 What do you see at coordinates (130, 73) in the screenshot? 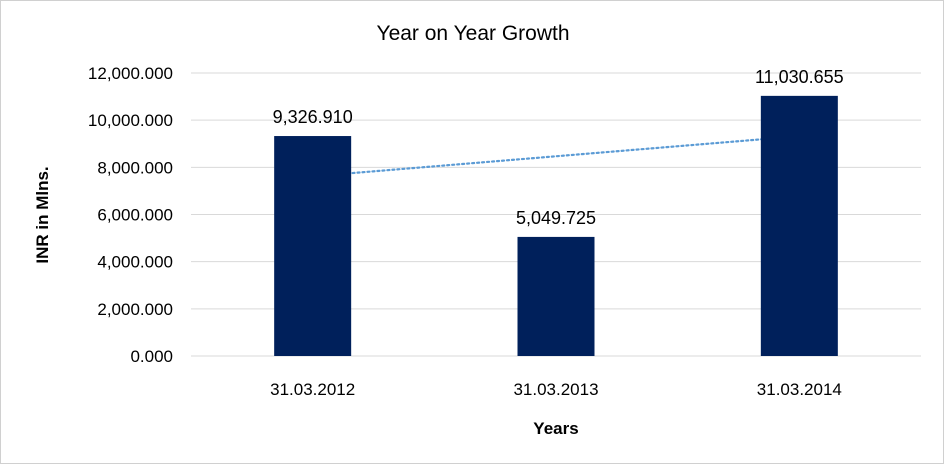
I see `y-tick-label: 12,000.000` at bounding box center [130, 73].